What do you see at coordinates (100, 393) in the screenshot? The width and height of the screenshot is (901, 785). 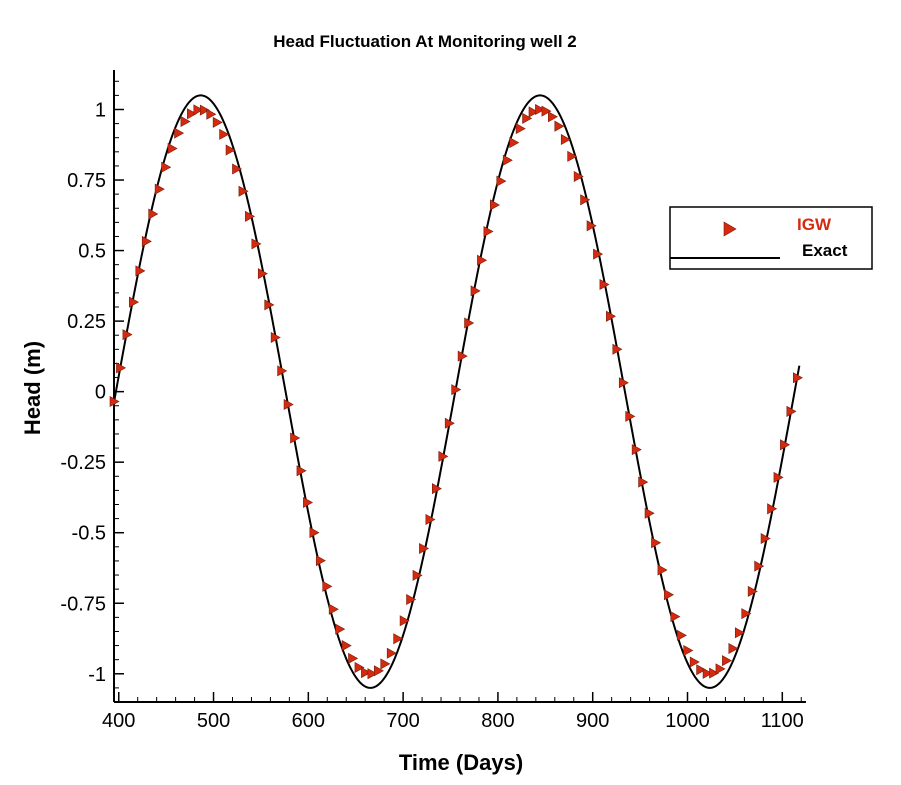 I see `y-tick-label: 0` at bounding box center [100, 393].